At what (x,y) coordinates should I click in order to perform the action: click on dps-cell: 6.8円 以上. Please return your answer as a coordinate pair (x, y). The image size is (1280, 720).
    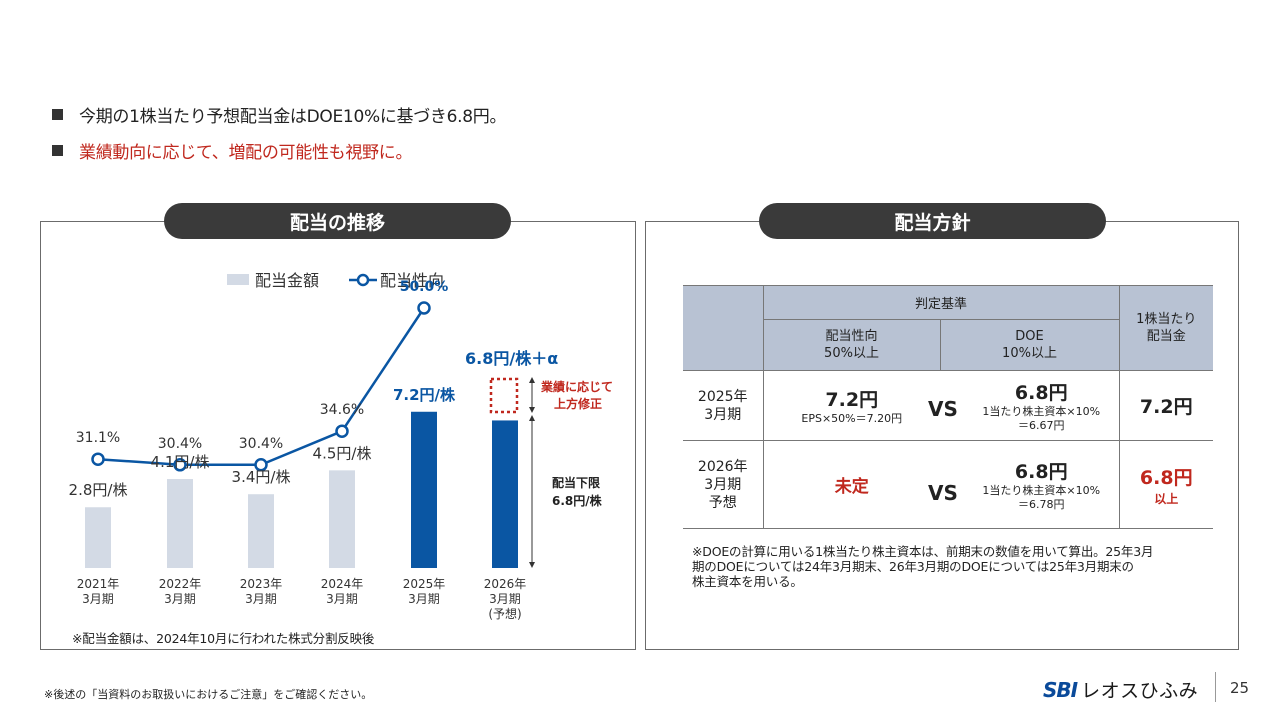
    Looking at the image, I should click on (1165, 484).